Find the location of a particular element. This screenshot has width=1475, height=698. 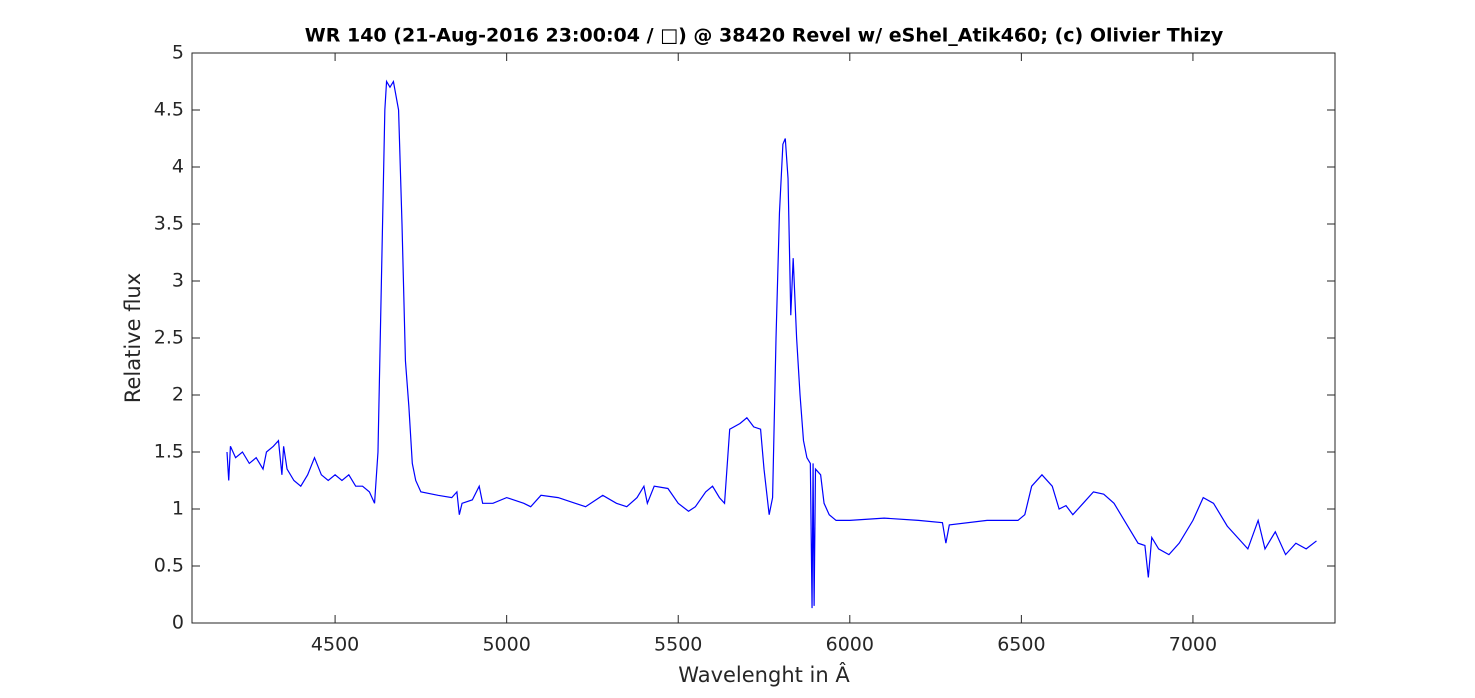

y-tick-label: 2.5 is located at coordinates (169, 338).